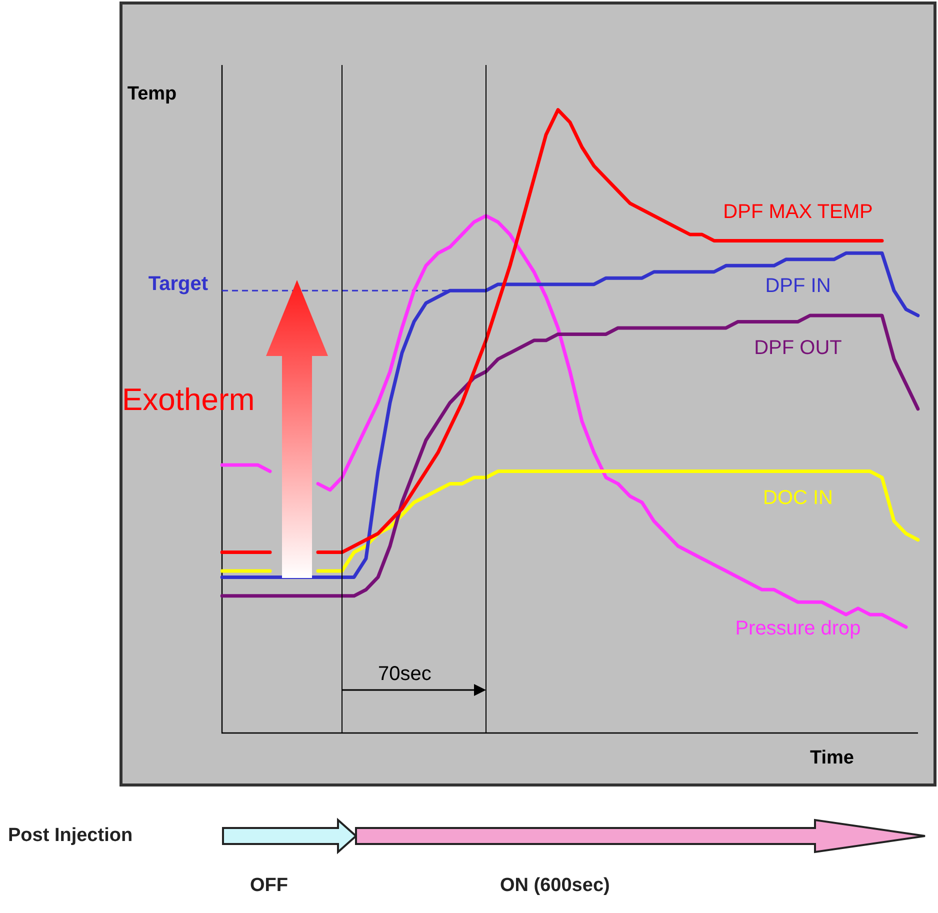 This screenshot has height=913, width=938. What do you see at coordinates (798, 285) in the screenshot?
I see `series-label: DPF IN` at bounding box center [798, 285].